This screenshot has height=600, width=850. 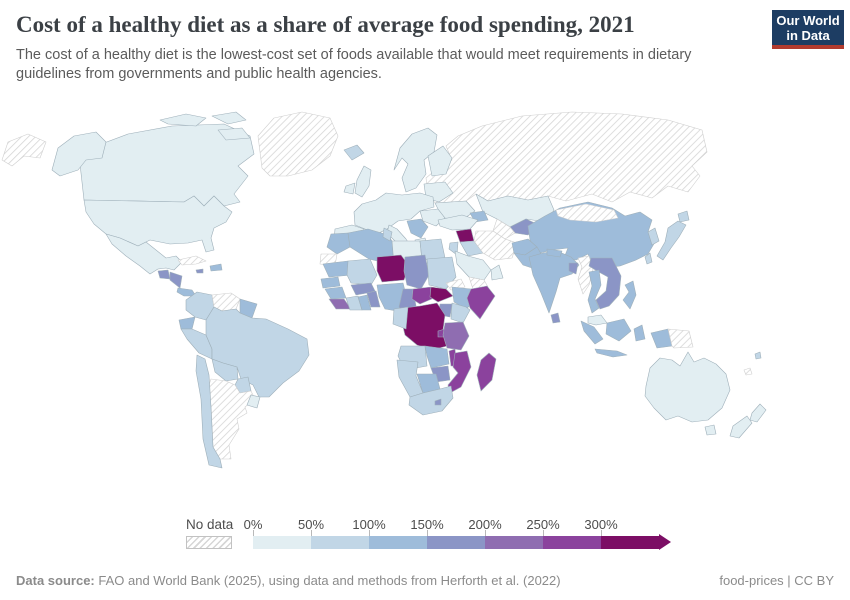 What do you see at coordinates (566, 157) in the screenshot?
I see `region-russia` at bounding box center [566, 157].